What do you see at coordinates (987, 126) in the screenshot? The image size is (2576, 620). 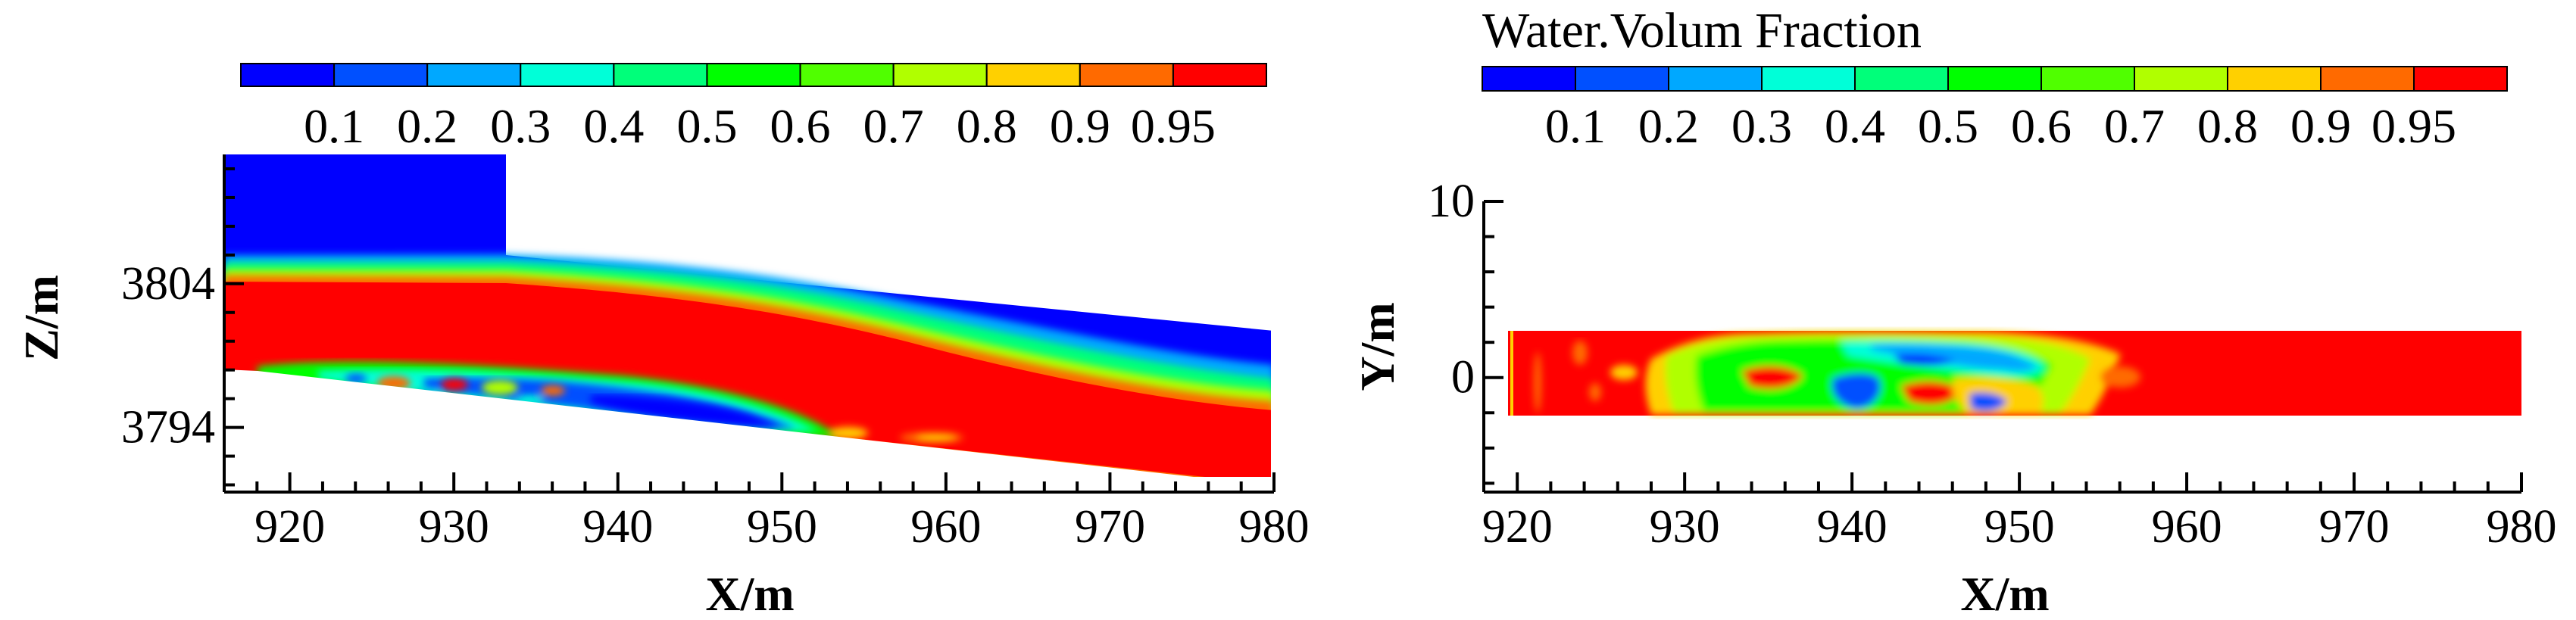 I see `left-colorbar-label: 0.8` at bounding box center [987, 126].